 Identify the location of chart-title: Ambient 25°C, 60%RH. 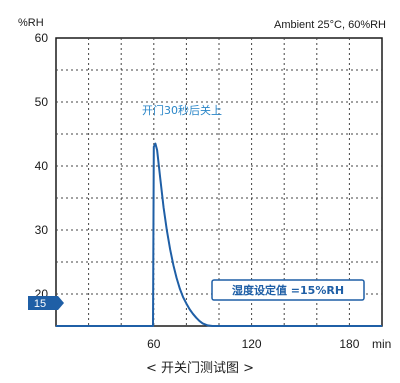
(330, 25).